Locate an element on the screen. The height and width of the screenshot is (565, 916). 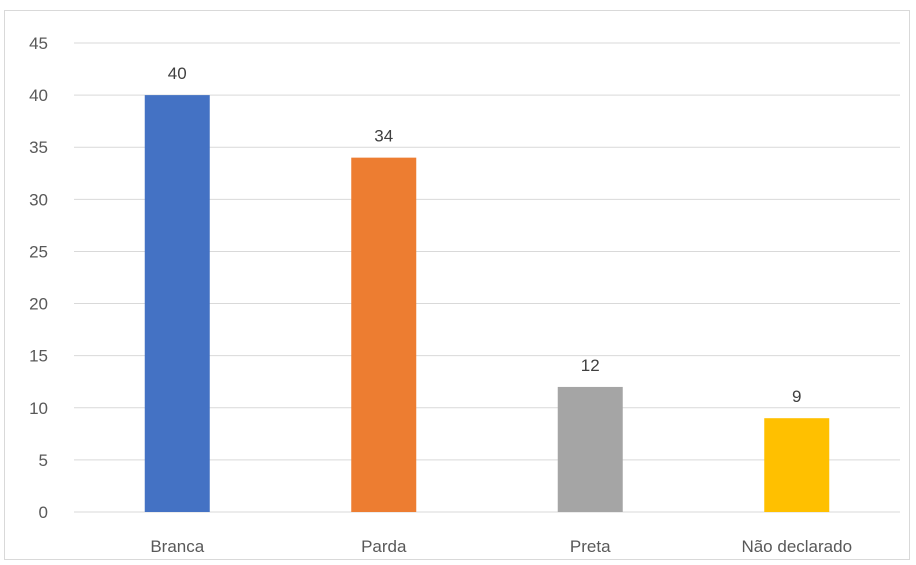
data-label-branca: 40 is located at coordinates (177, 73).